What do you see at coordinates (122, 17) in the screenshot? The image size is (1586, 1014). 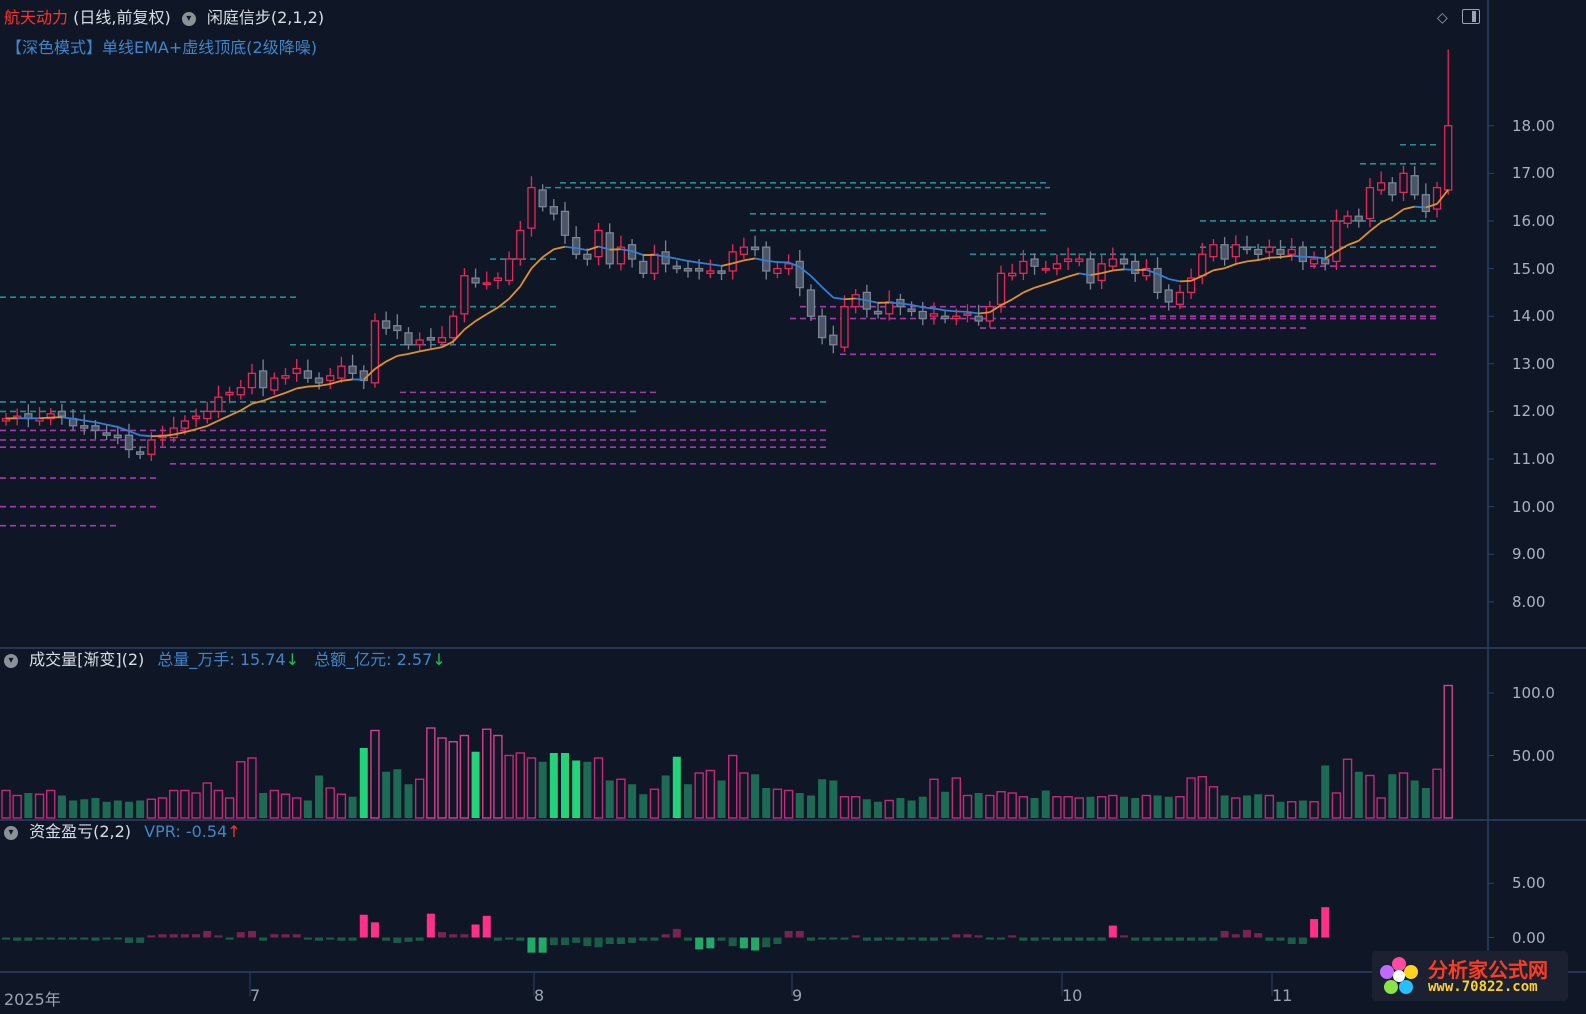 I see `period-label: (日线,前复权)` at bounding box center [122, 17].